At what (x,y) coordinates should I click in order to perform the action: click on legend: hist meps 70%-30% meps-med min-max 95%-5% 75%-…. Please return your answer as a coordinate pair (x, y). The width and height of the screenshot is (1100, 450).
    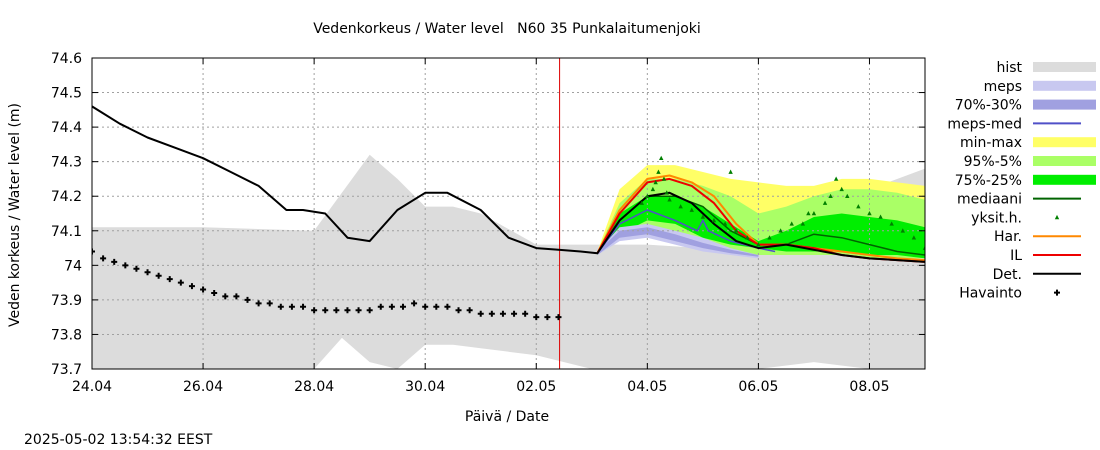
    Looking at the image, I should click on (1021, 181).